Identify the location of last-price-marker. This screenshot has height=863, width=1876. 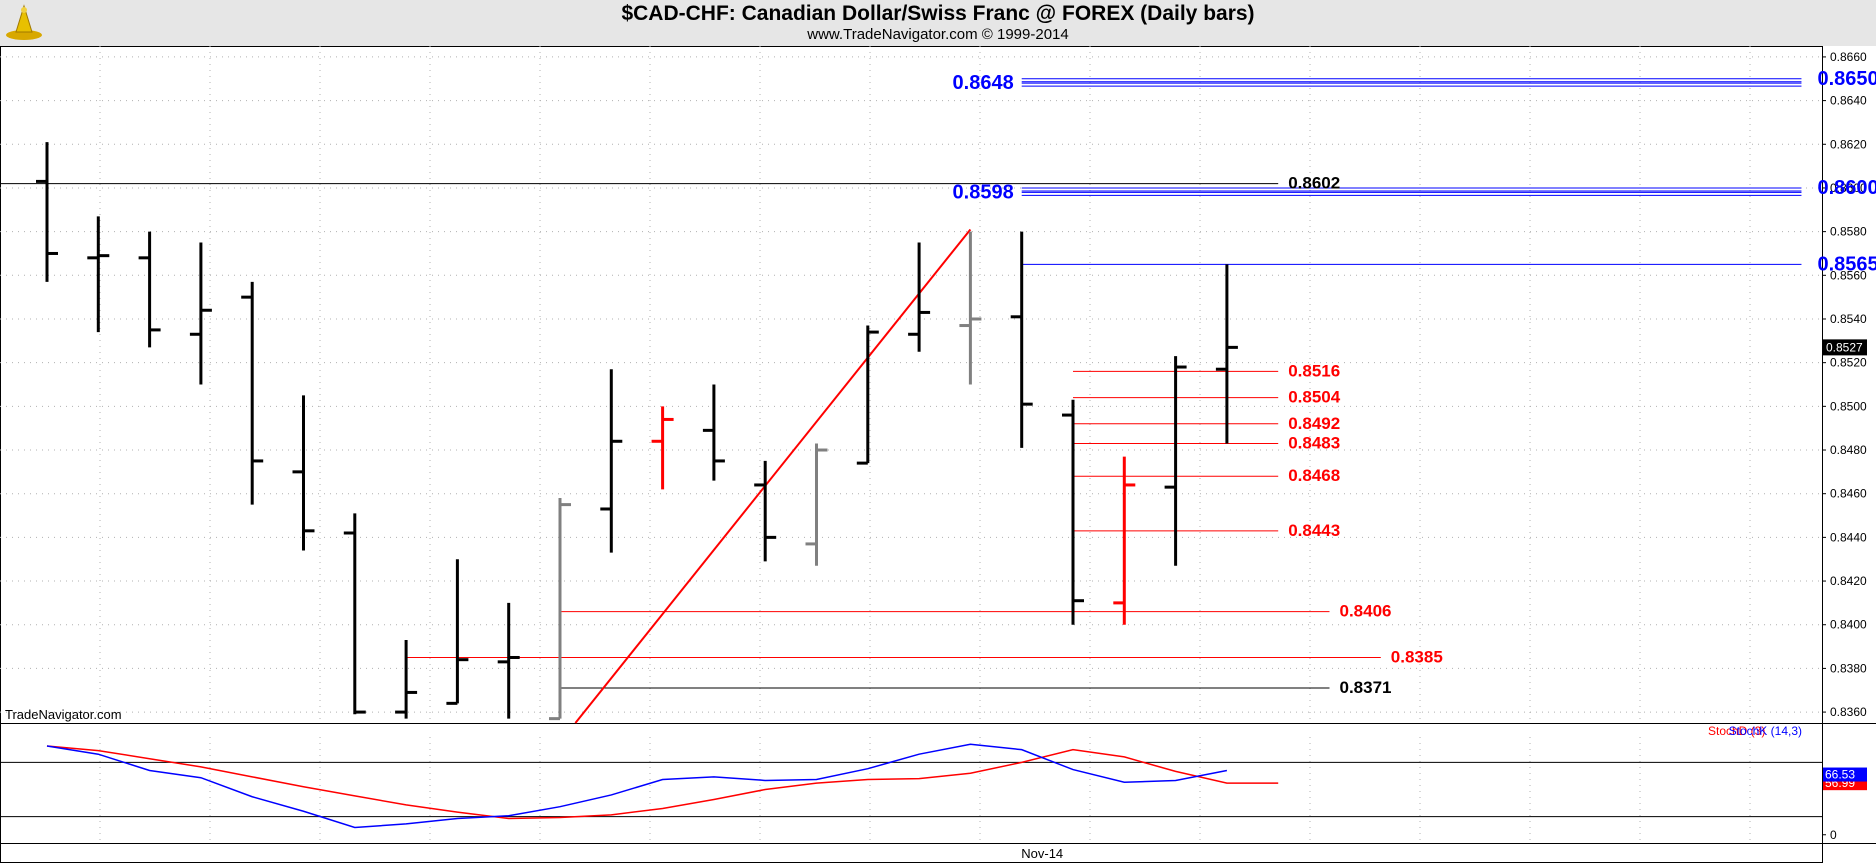
(1845, 347).